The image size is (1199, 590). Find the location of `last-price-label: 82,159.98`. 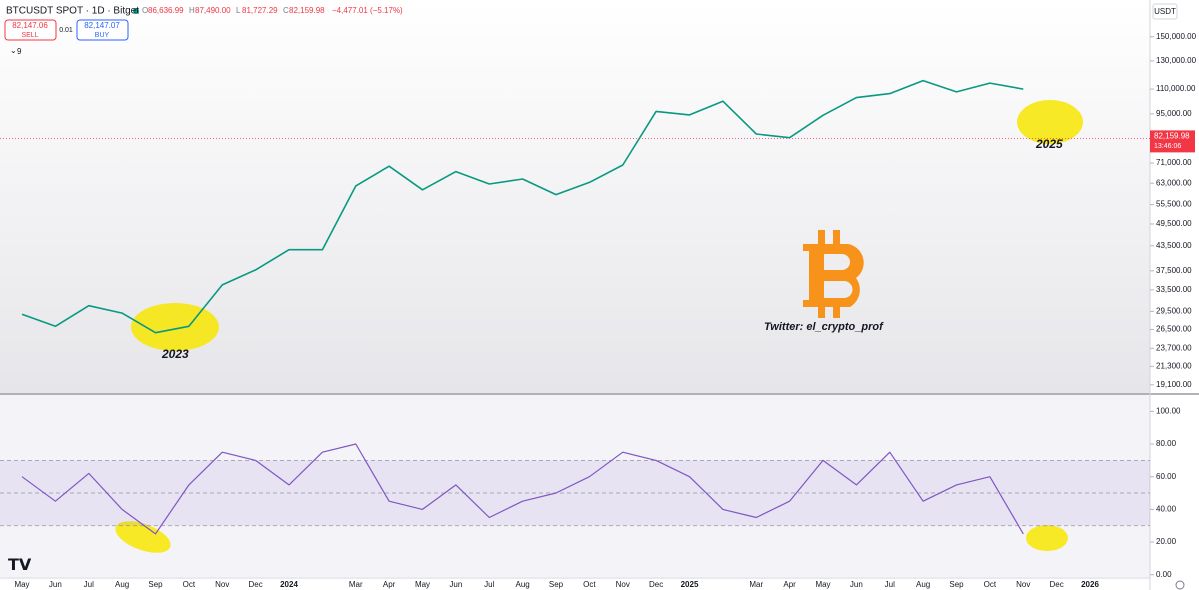

last-price-label: 82,159.98 is located at coordinates (1172, 135).